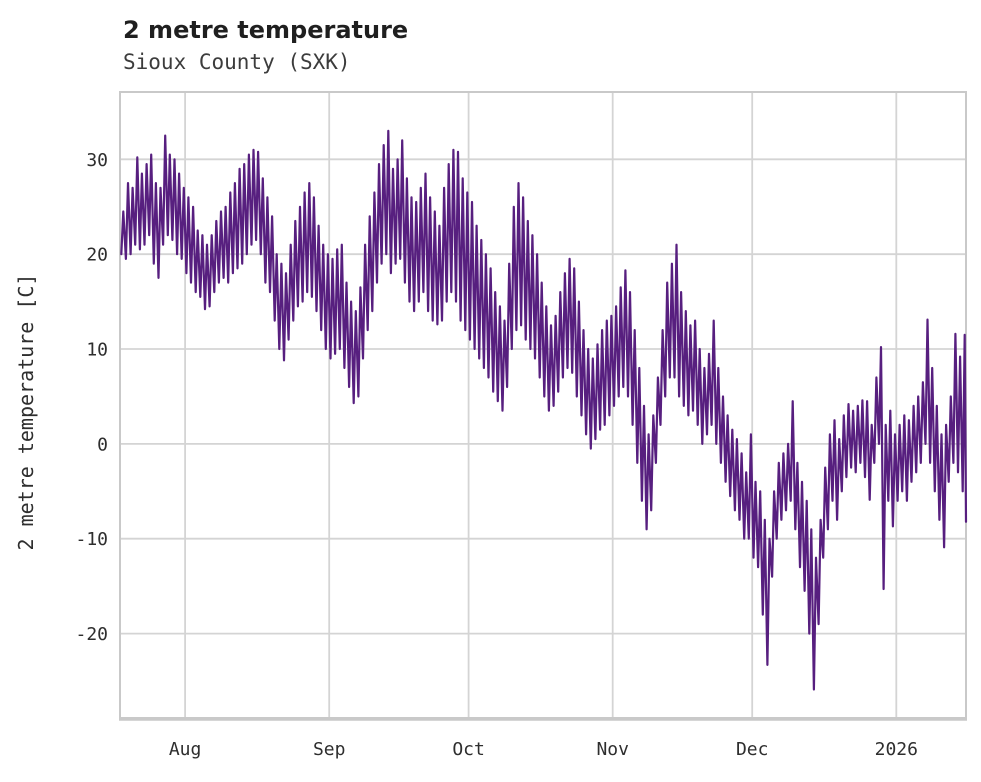 This screenshot has width=981, height=782. What do you see at coordinates (91, 634) in the screenshot?
I see `y-tick-label: -20` at bounding box center [91, 634].